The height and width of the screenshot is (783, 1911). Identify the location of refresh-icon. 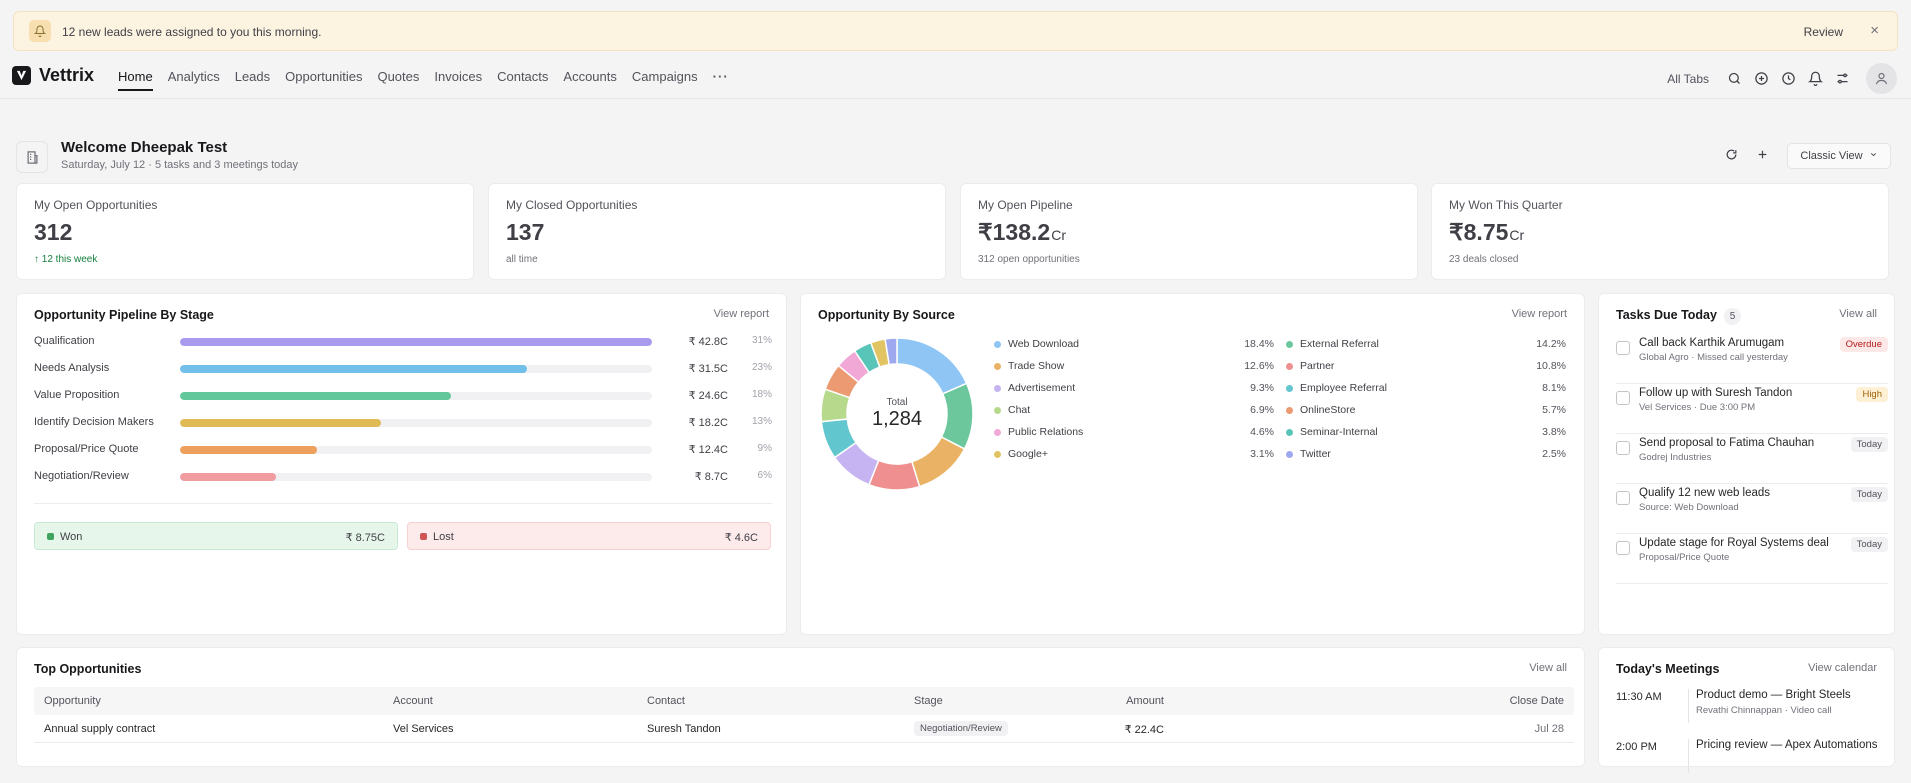
(1731, 156).